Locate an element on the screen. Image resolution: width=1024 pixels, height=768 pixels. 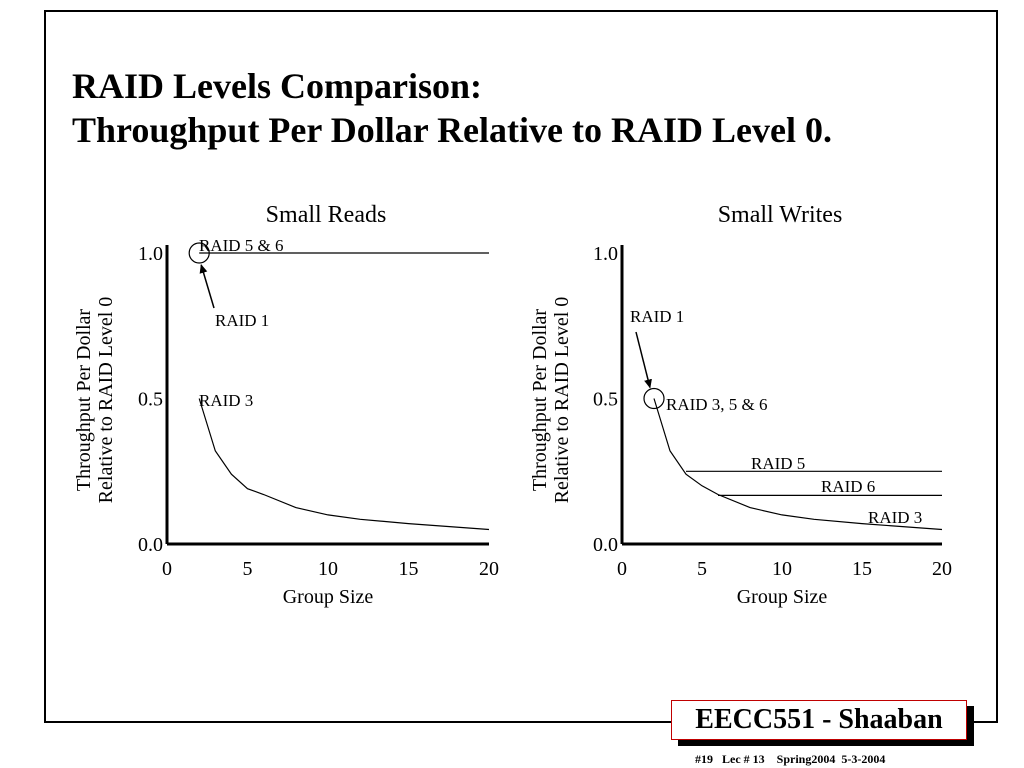
chart-title: Small Reads is located at coordinates (326, 215).